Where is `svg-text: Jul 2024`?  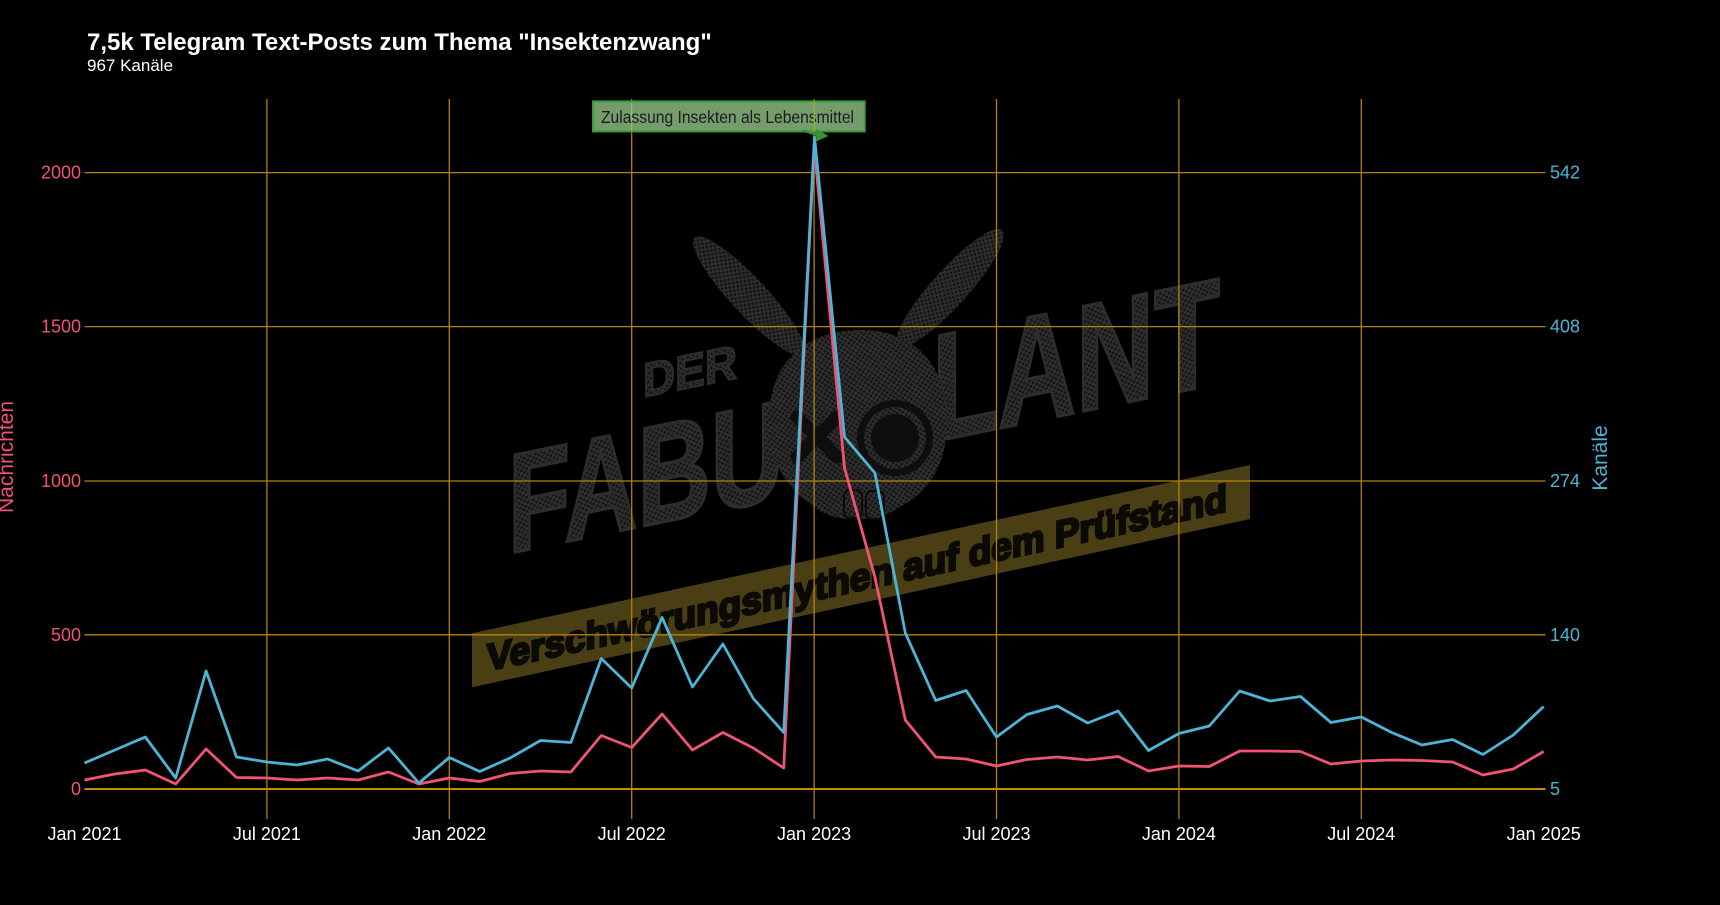
svg-text: Jul 2024 is located at coordinates (1361, 834).